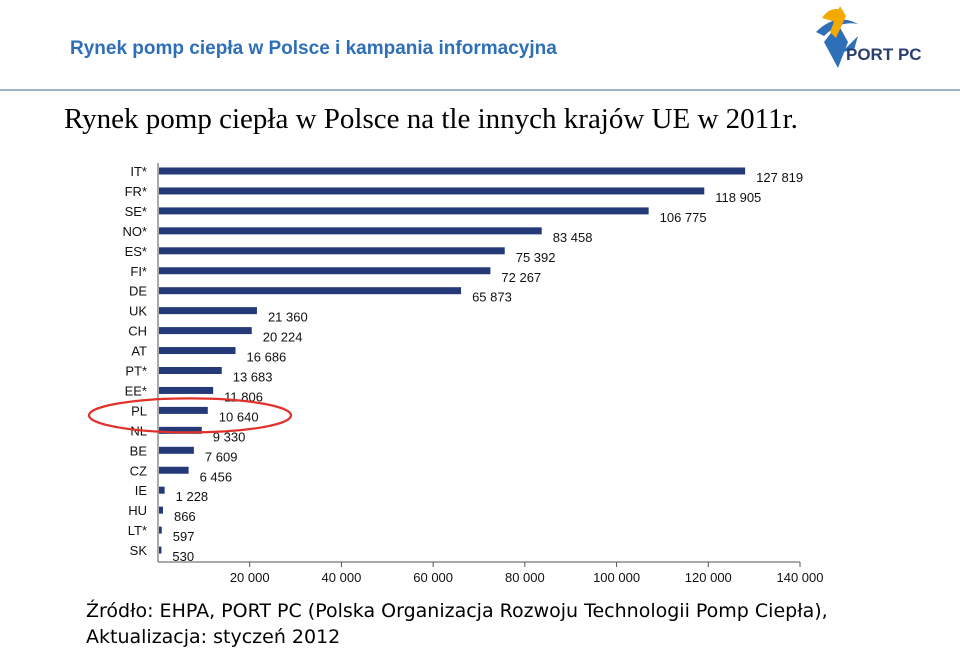 This screenshot has height=650, width=960. I want to click on source-line-2: Aktualizacja: styczeń 2012, so click(213, 637).